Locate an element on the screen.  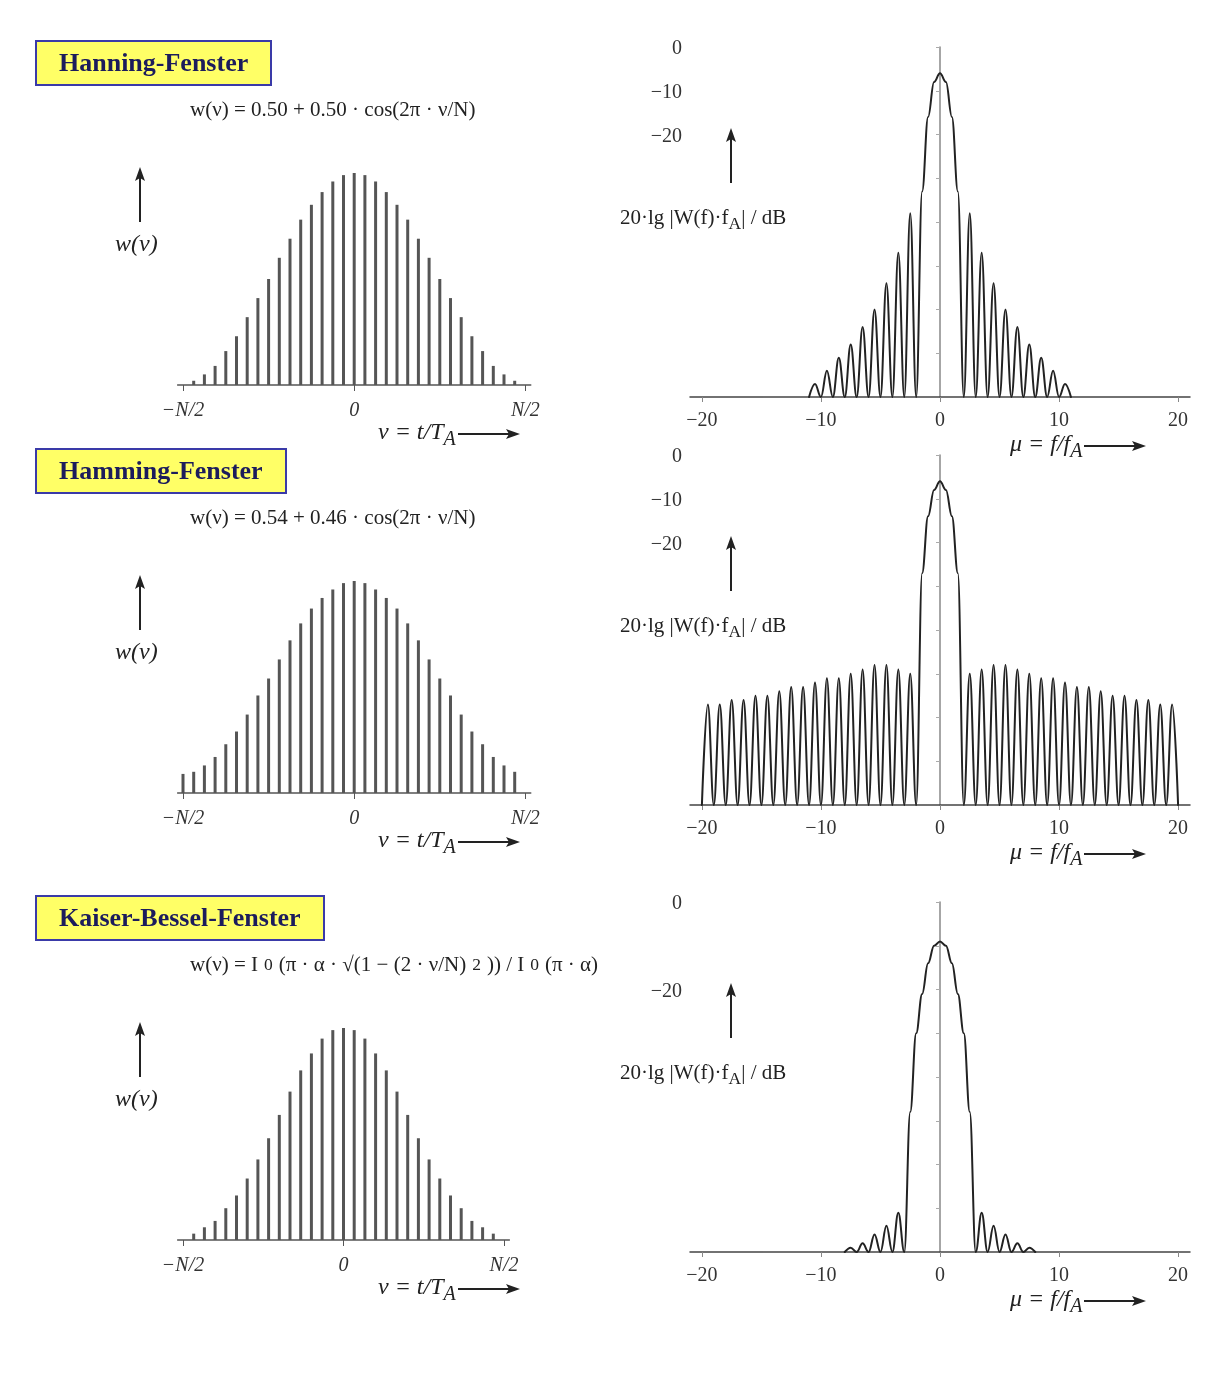
chart-title: Hanning-Fenster is located at coordinates (154, 63).